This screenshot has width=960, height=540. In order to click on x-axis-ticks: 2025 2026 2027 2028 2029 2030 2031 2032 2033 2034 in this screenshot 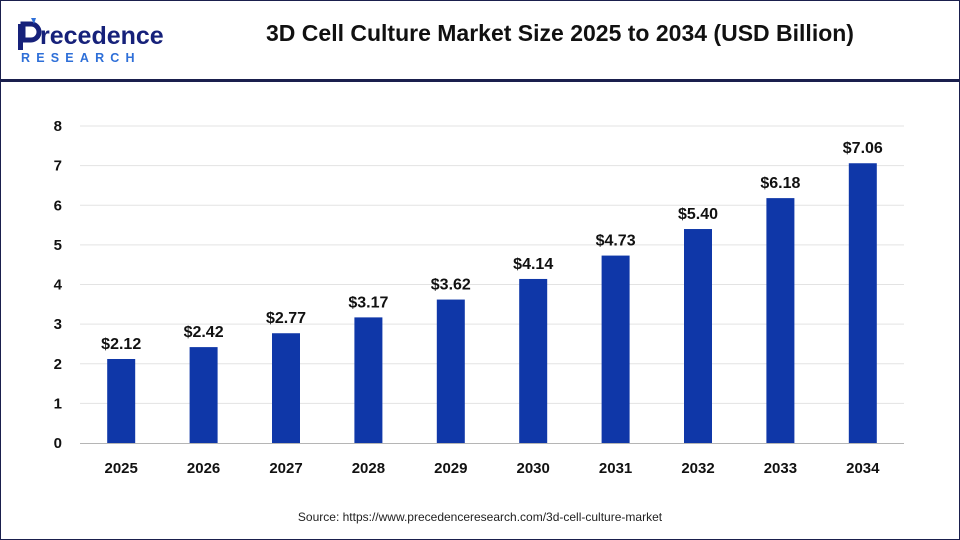, I will do `click(493, 468)`.